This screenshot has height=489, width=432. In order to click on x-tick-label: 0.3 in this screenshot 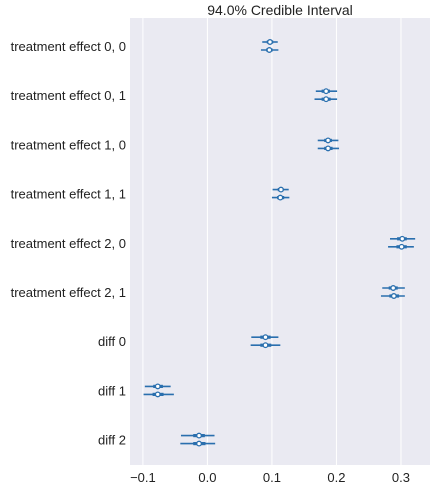, I will do `click(401, 477)`.